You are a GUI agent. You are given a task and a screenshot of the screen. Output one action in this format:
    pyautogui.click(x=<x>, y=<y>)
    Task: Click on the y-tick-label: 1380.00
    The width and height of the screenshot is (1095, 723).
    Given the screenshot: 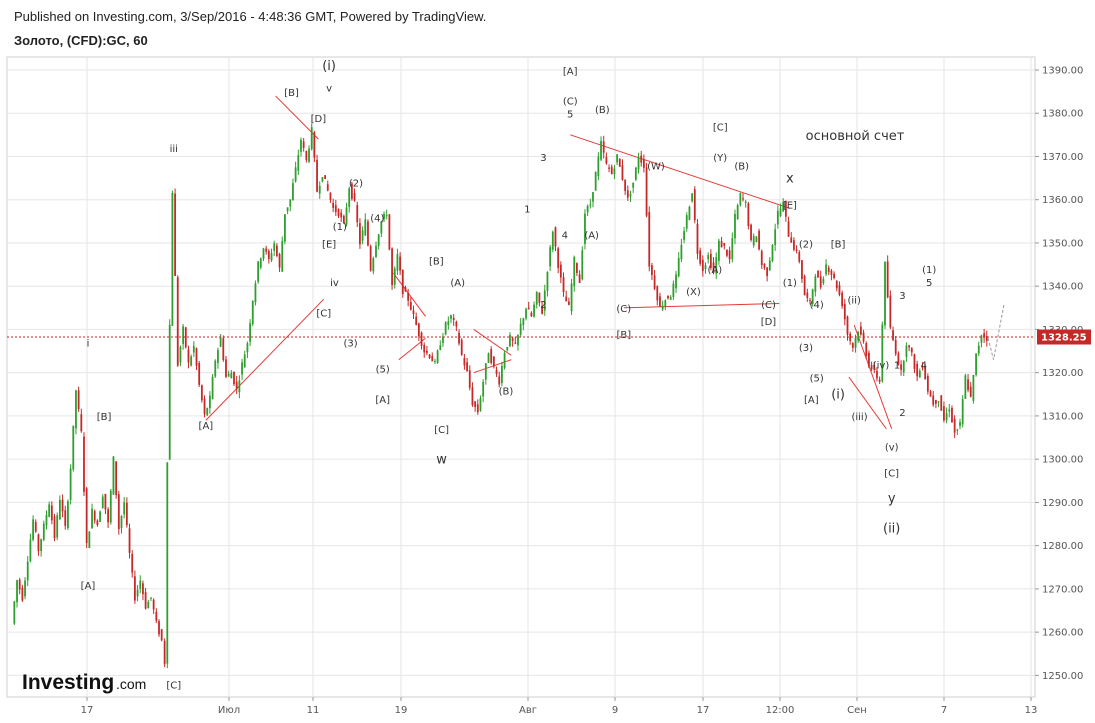 What is the action you would take?
    pyautogui.click(x=1062, y=114)
    